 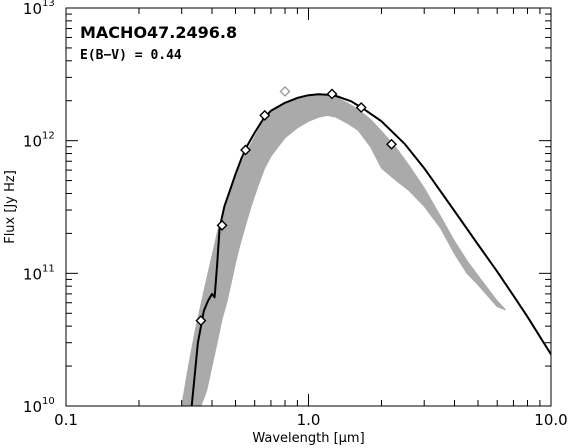 What do you see at coordinates (10, 207) in the screenshot?
I see `y-axis-title: Flux [Jy Hz]` at bounding box center [10, 207].